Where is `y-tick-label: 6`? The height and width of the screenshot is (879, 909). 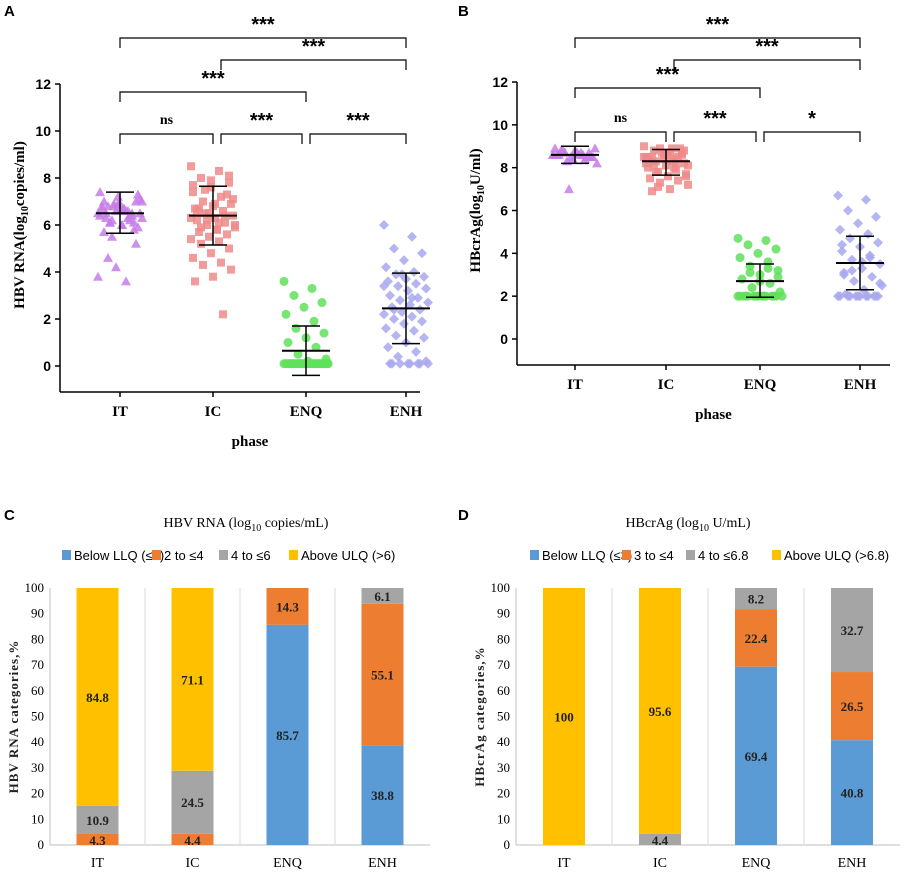 y-tick-label: 6 is located at coordinates (47, 225).